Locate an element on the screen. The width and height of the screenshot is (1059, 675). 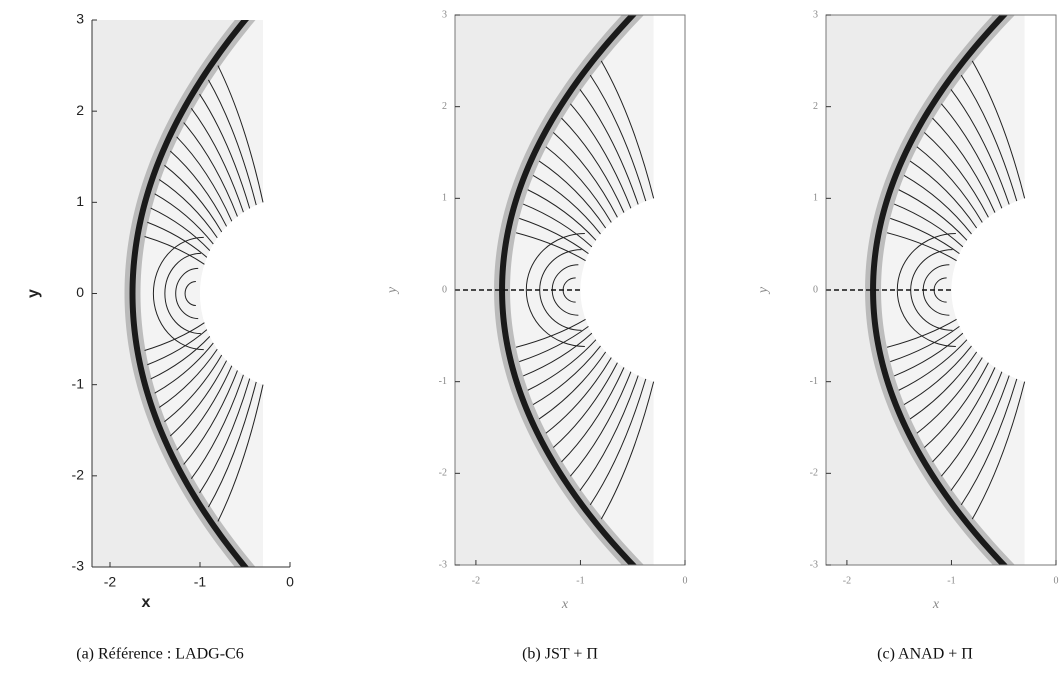
caption: (c) ANAD + Π is located at coordinates (925, 654).